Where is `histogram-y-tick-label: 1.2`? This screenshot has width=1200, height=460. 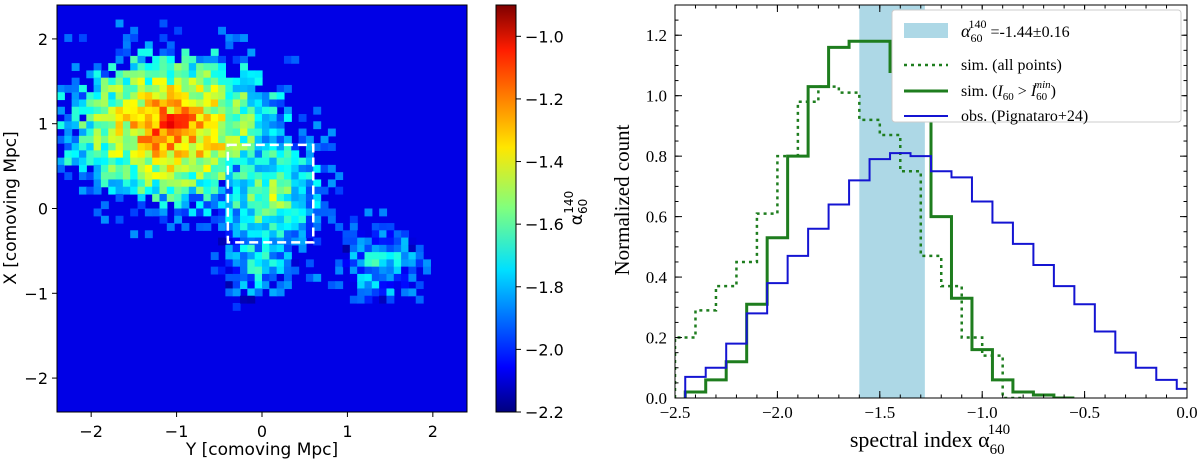
histogram-y-tick-label: 1.2 is located at coordinates (656, 35).